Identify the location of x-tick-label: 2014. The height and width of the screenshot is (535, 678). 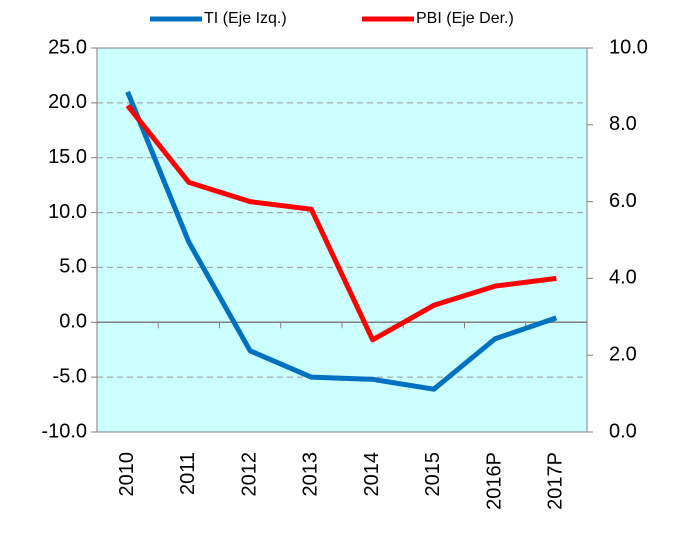
(372, 474).